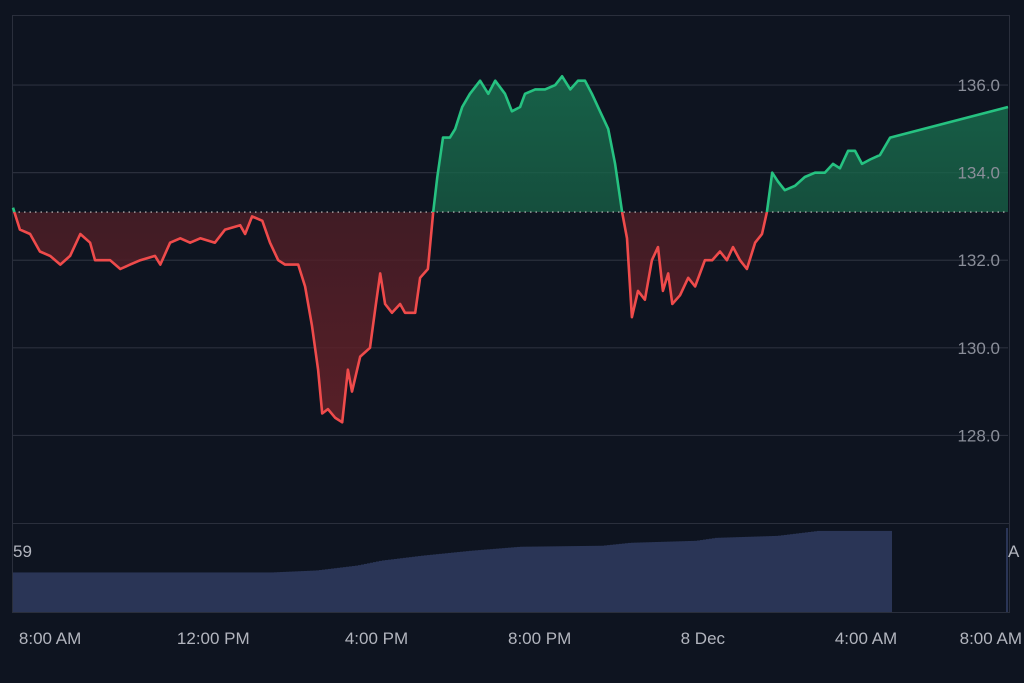  I want to click on x-tick-label: 8 Dec, so click(703, 638).